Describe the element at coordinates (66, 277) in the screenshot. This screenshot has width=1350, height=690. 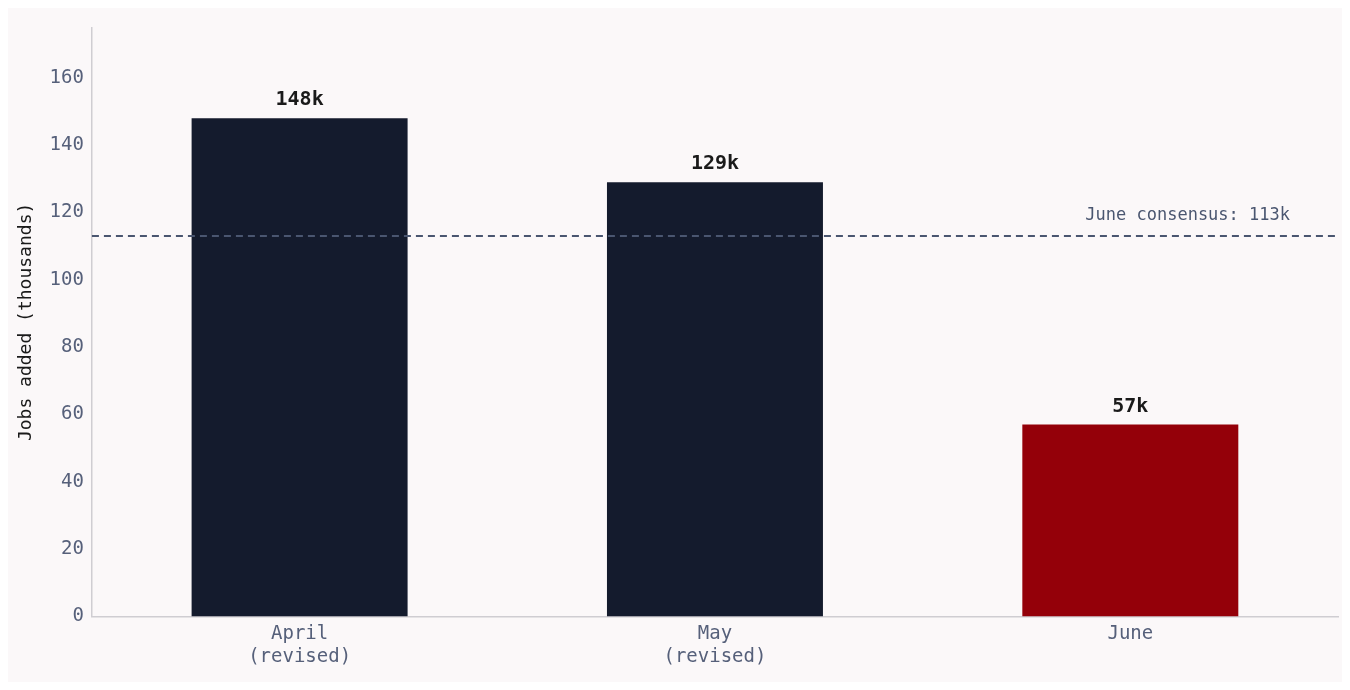
I see `y-tick-label: 100` at that location.